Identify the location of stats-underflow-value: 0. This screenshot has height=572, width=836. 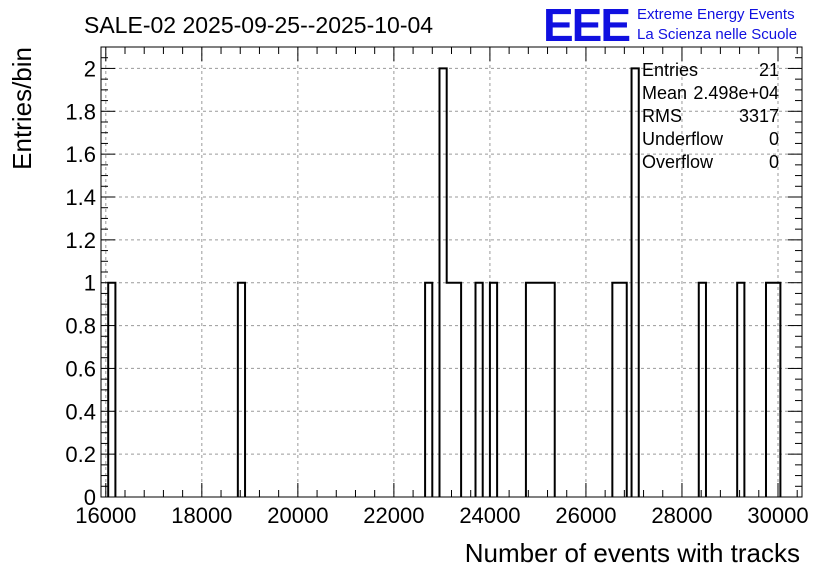
(774, 139).